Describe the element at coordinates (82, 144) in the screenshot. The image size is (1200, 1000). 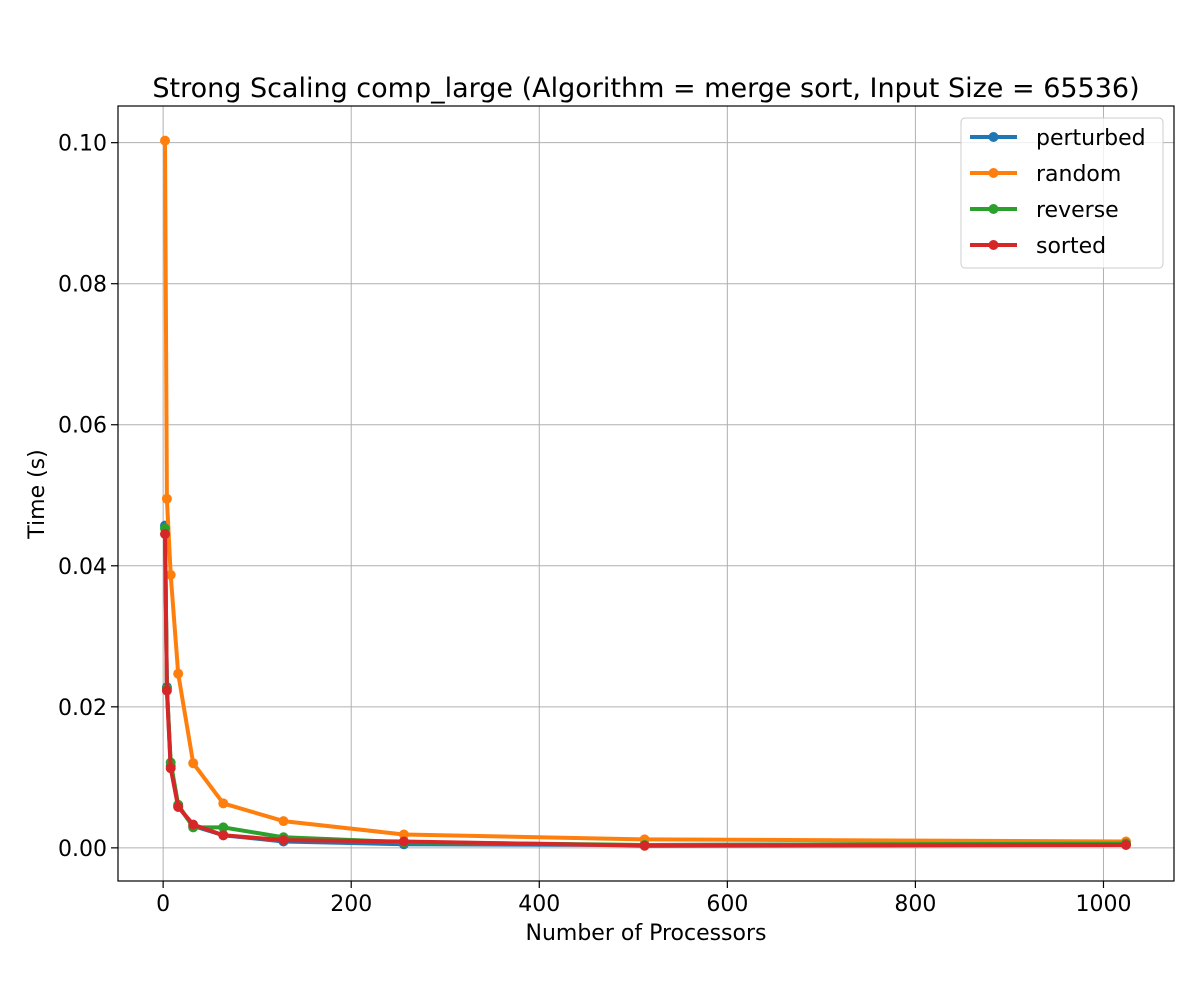
I see `y-tick-label: 0.10` at that location.